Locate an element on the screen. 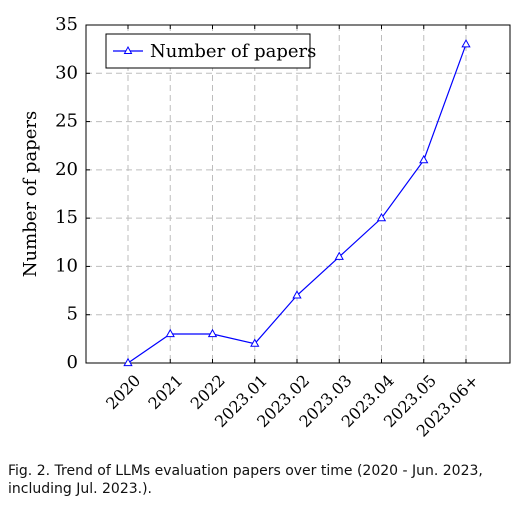 The height and width of the screenshot is (510, 529). y-tick-label: 0 is located at coordinates (72, 362).